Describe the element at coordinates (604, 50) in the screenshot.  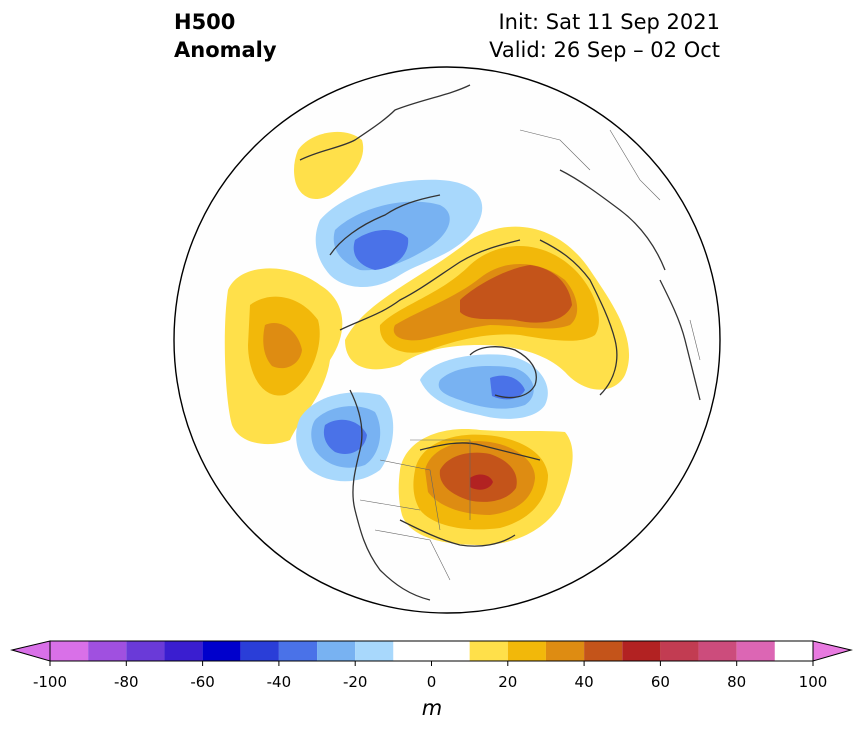
I see `title-valid-range: Valid: 26 Sep – 02 Oct` at that location.